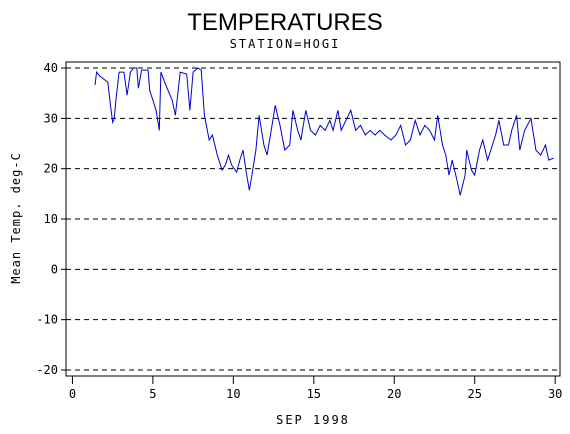 The height and width of the screenshot is (434, 570). Describe the element at coordinates (54, 269) in the screenshot. I see `y-tick-label: 0` at that location.